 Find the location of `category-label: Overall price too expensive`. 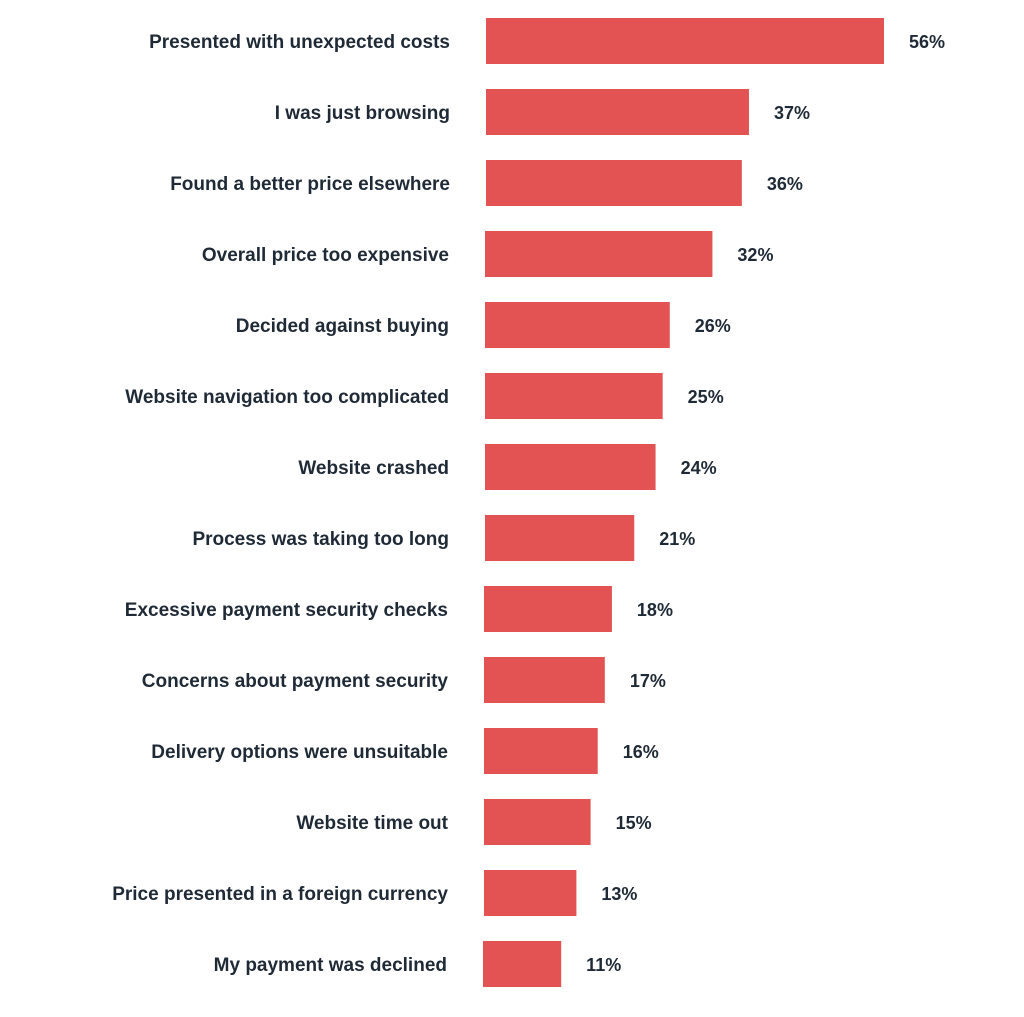

category-label: Overall price too expensive is located at coordinates (325, 255).